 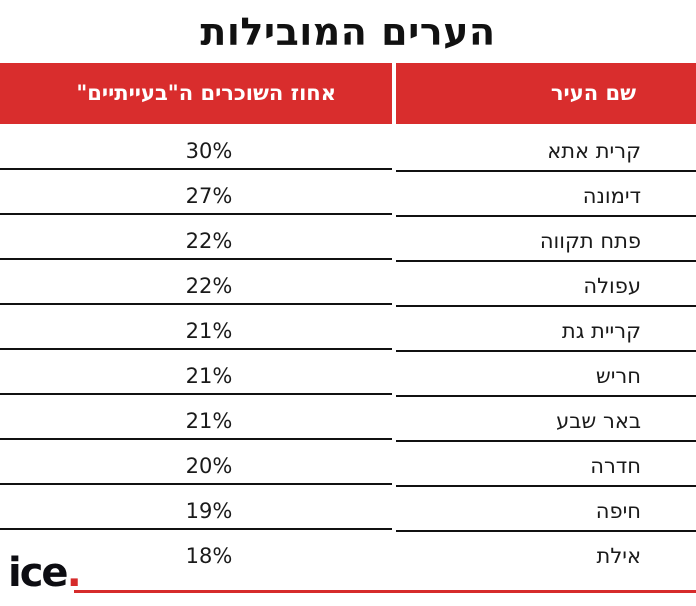 What do you see at coordinates (38, 573) in the screenshot?
I see `logo-text: ice` at bounding box center [38, 573].